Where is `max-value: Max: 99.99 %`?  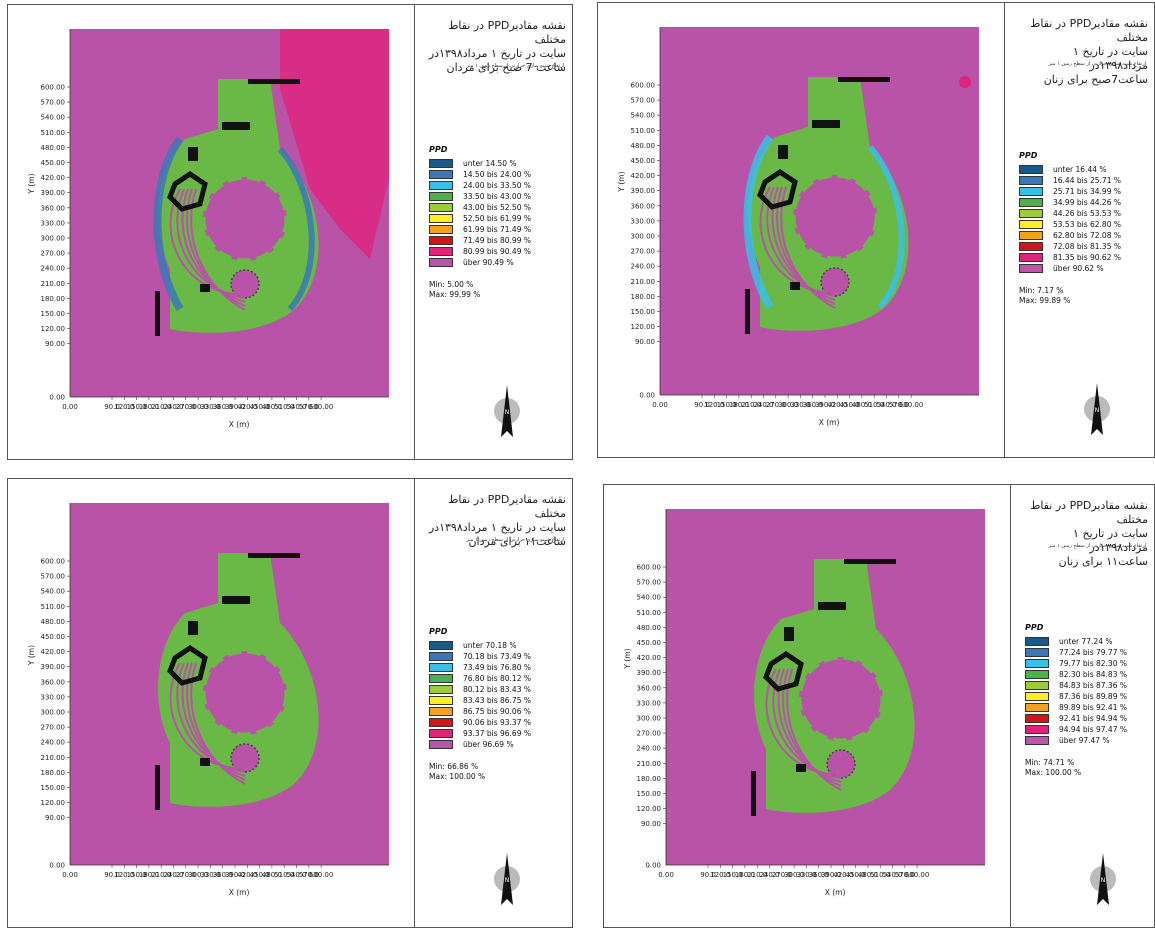 max-value: Max: 99.99 % is located at coordinates (455, 294).